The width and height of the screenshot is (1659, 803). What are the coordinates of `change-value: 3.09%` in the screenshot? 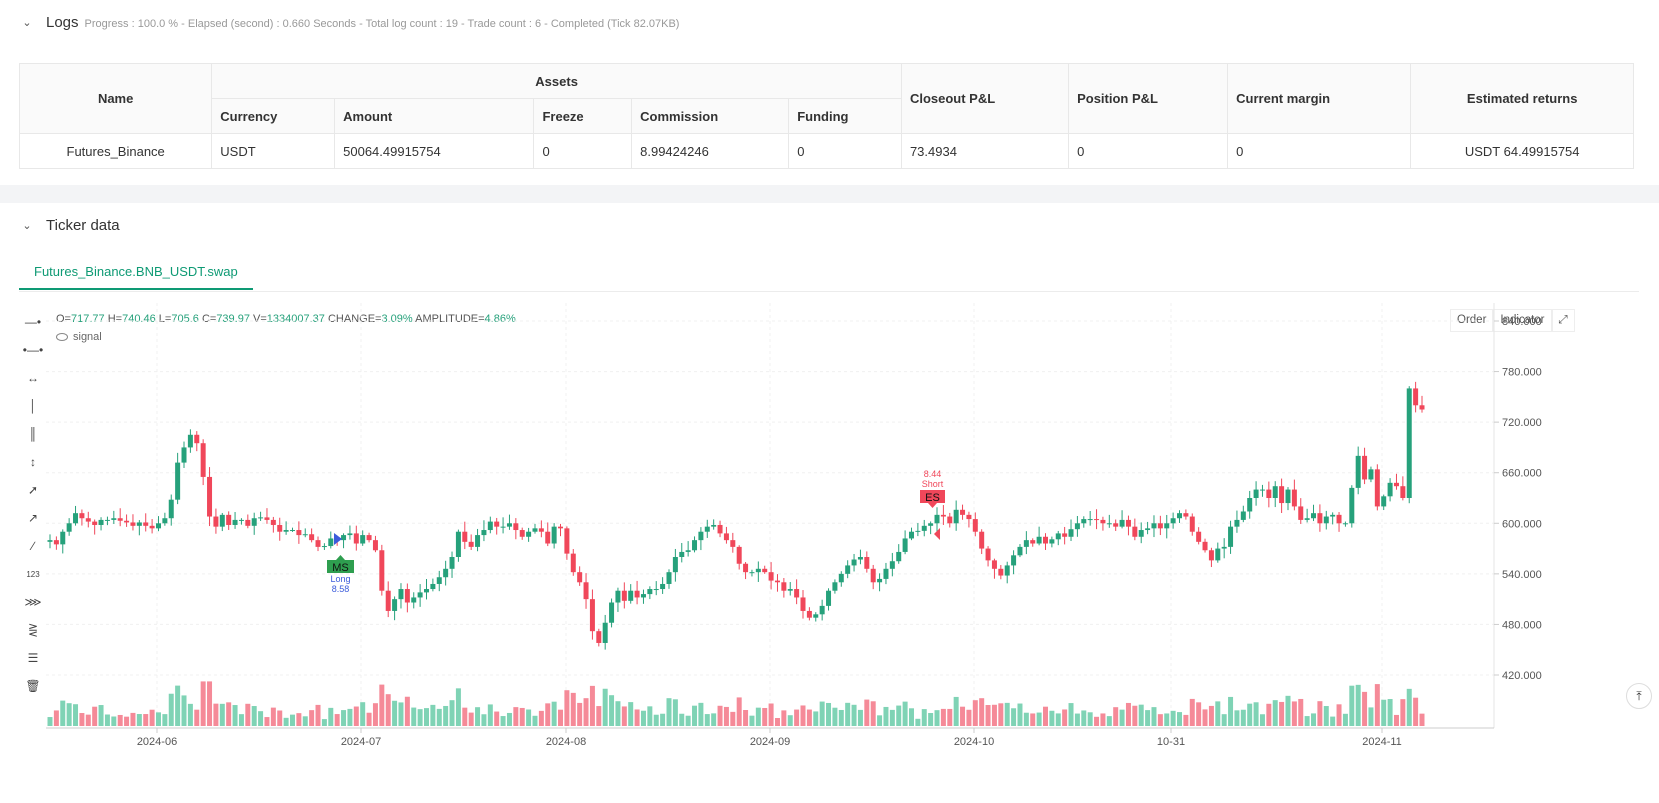 It's located at (397, 319).